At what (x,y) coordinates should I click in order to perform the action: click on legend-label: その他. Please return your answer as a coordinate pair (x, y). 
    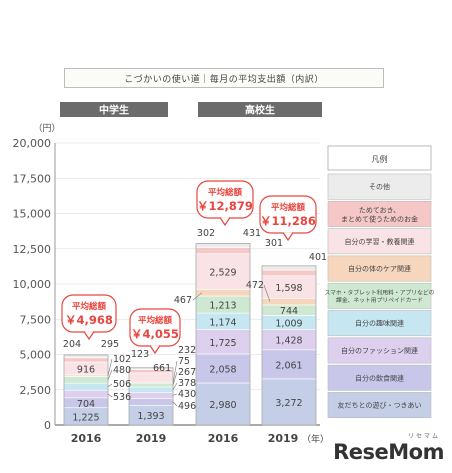
    Looking at the image, I should click on (379, 186).